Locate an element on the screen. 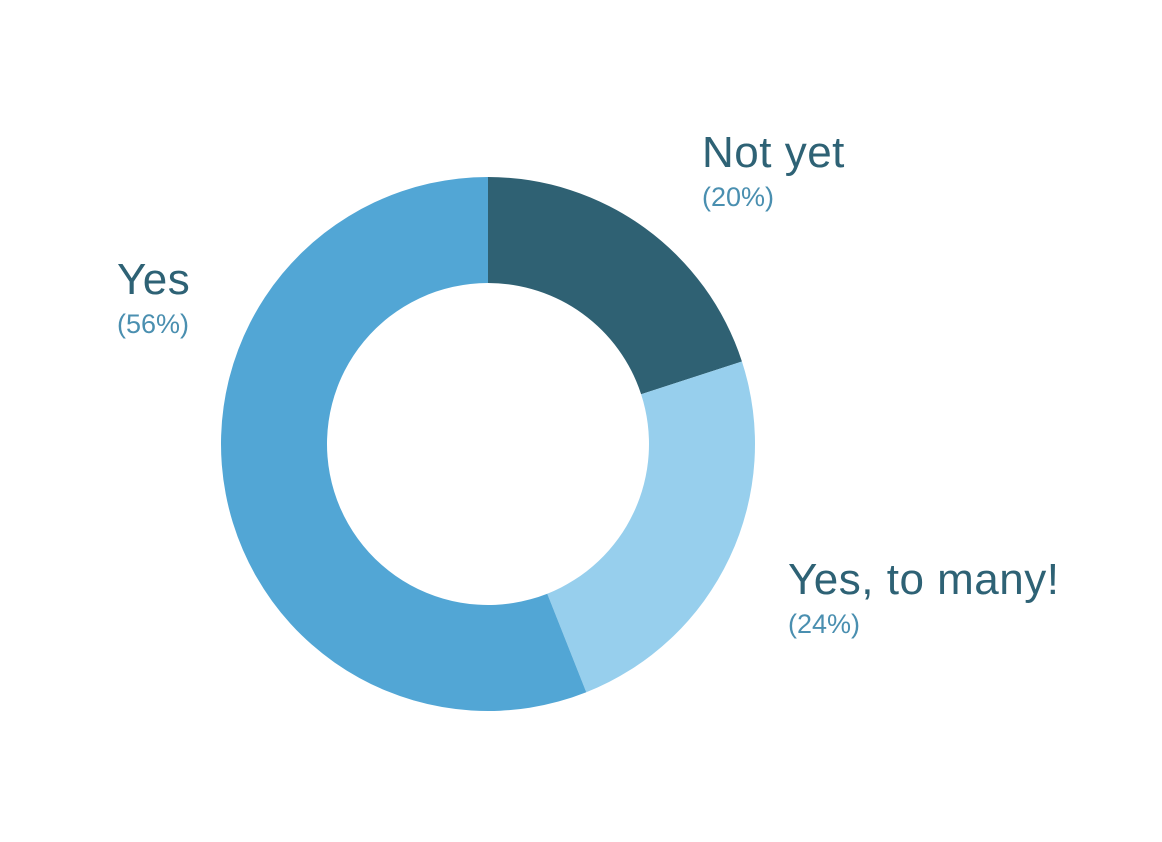 Image resolution: width=1162 pixels, height=842 pixels. label-not-yet: Not yet (20%) is located at coordinates (773, 171).